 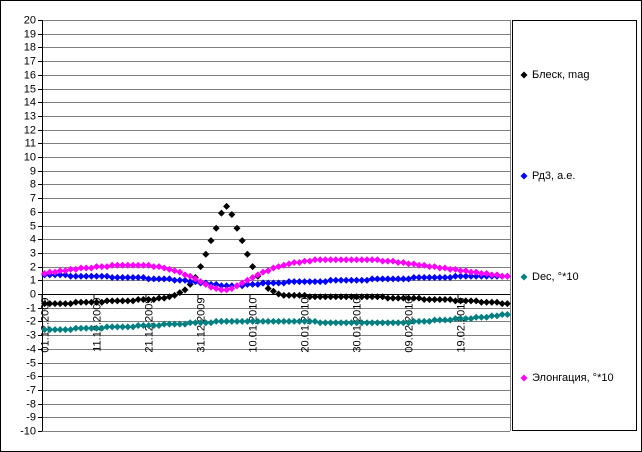 What do you see at coordinates (524, 176) in the screenshot?
I see `legend-marker` at bounding box center [524, 176].